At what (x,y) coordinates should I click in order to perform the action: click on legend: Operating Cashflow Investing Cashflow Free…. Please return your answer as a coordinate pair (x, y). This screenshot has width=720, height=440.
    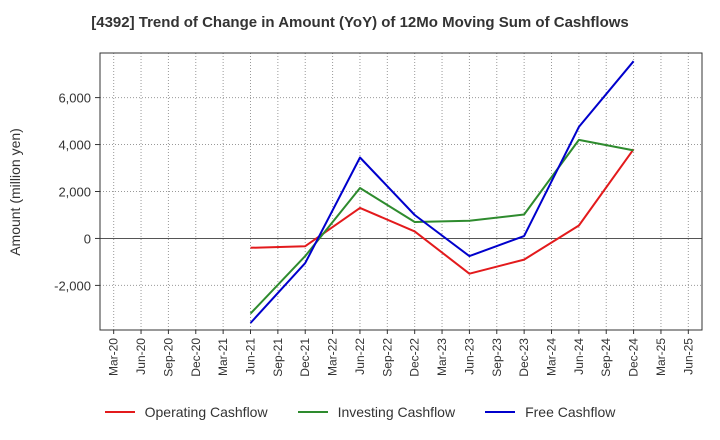
    Looking at the image, I should click on (360, 412).